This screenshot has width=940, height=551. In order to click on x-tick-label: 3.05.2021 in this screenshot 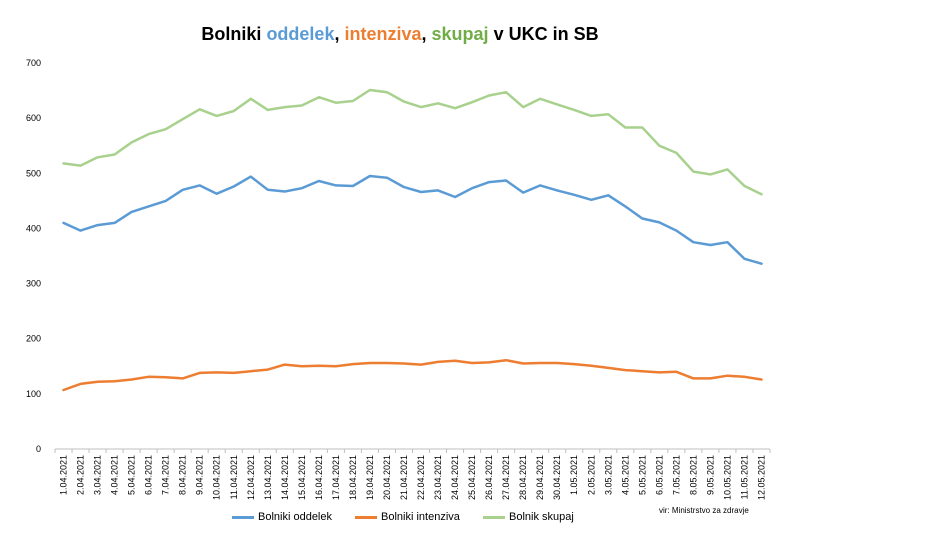, I will do `click(608, 475)`.